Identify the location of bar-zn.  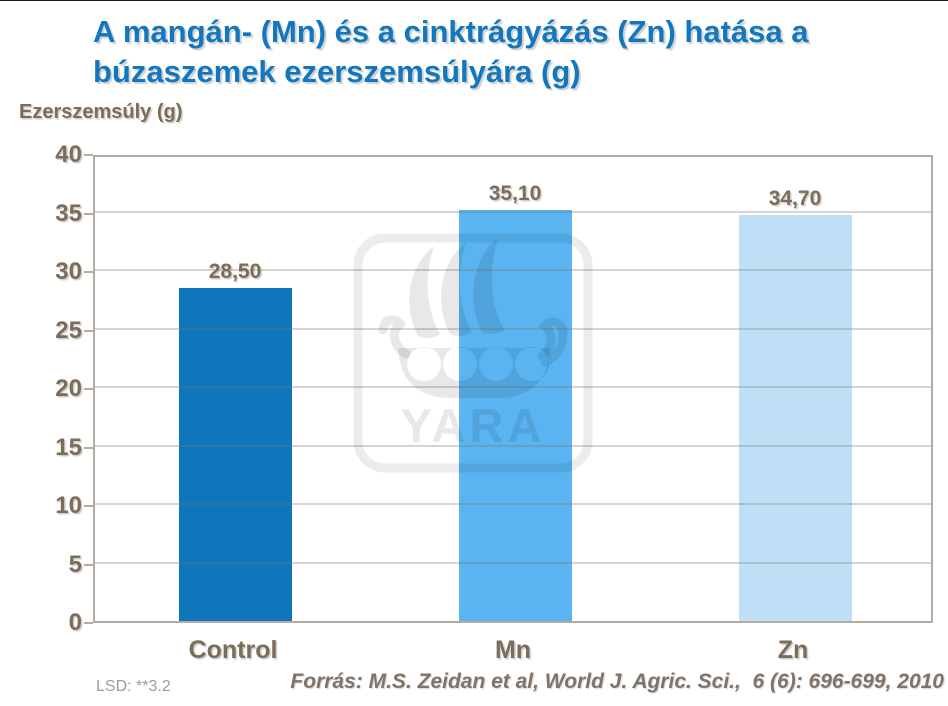
(795, 418).